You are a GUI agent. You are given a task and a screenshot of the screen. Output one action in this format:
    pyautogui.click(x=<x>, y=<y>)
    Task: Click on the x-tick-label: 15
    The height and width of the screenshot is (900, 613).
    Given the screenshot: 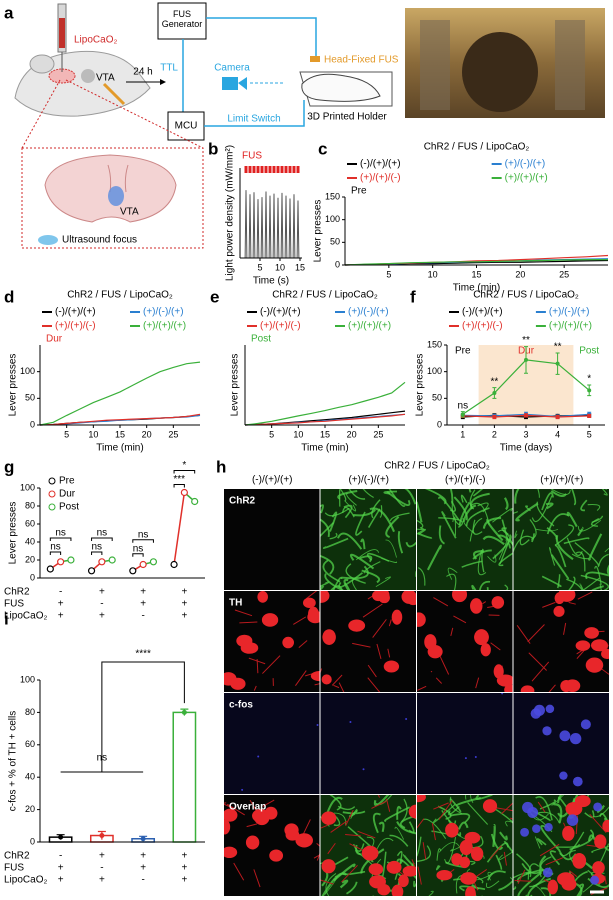 What is the action you would take?
    pyautogui.click(x=120, y=434)
    